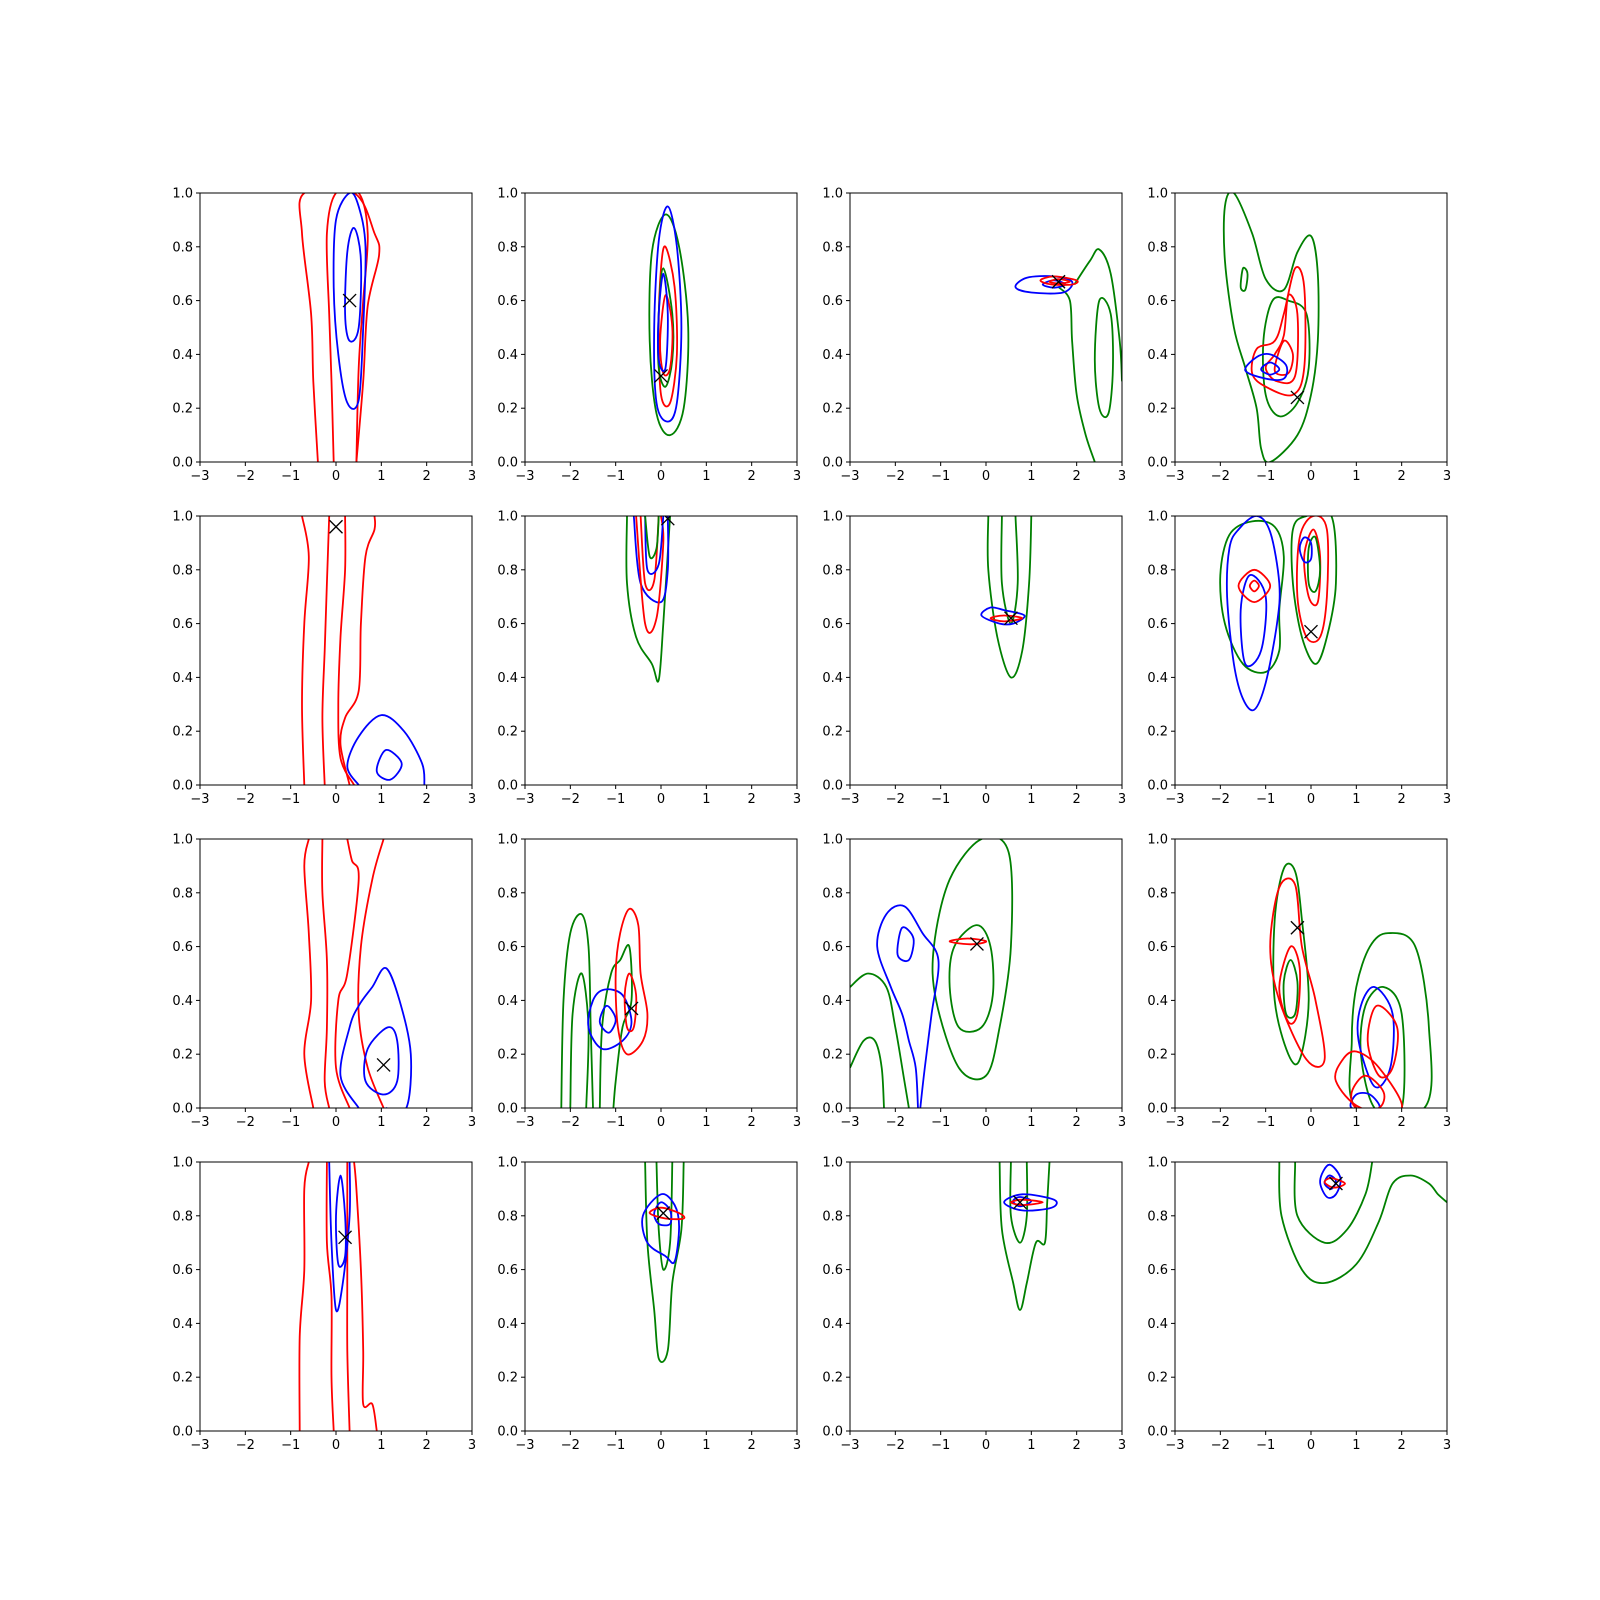  I want to click on subplot-r2-c1: −3 −2 −1 0 1 2 3 0.0 0.2 0.4 0.6 0.8 1.0, so click(324, 659).